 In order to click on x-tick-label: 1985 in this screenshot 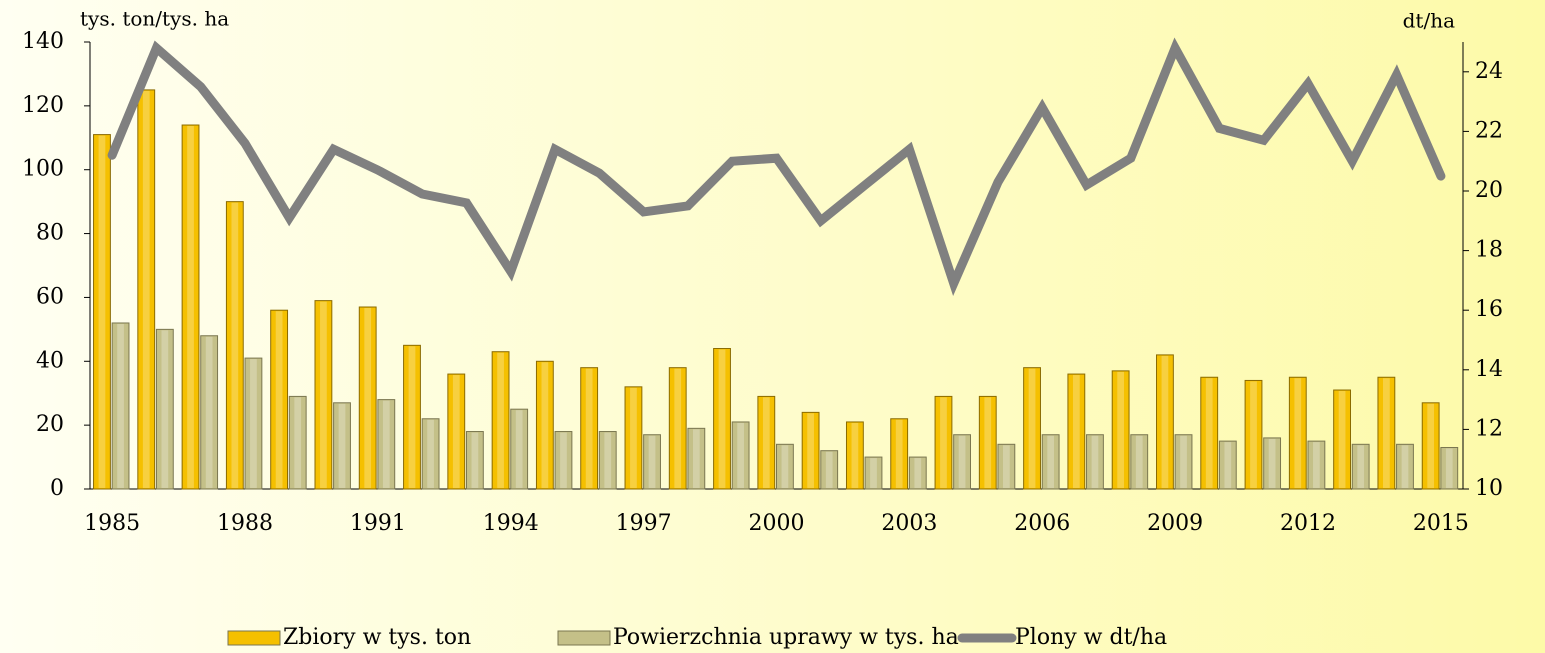, I will do `click(112, 523)`.